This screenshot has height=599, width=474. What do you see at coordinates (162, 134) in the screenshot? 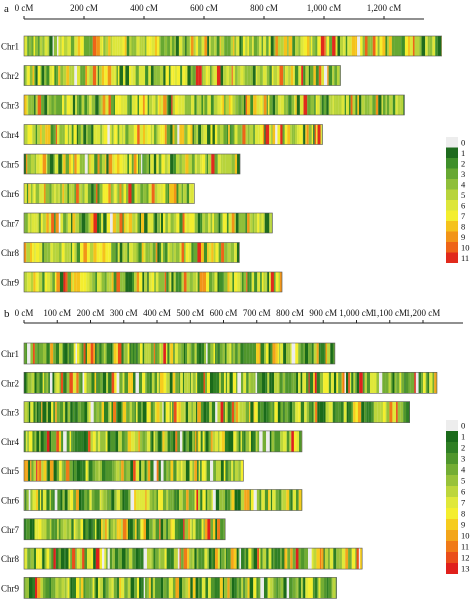
I see `chromosome-chr4: Chr4` at bounding box center [162, 134].